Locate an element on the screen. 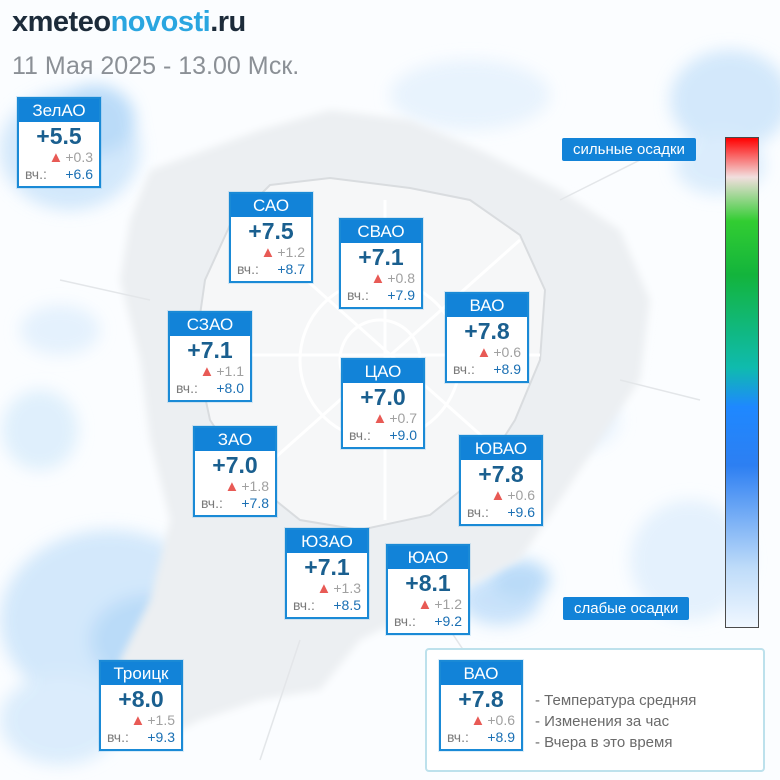 The width and height of the screenshot is (780, 780). district-name: ЗАО is located at coordinates (235, 439).